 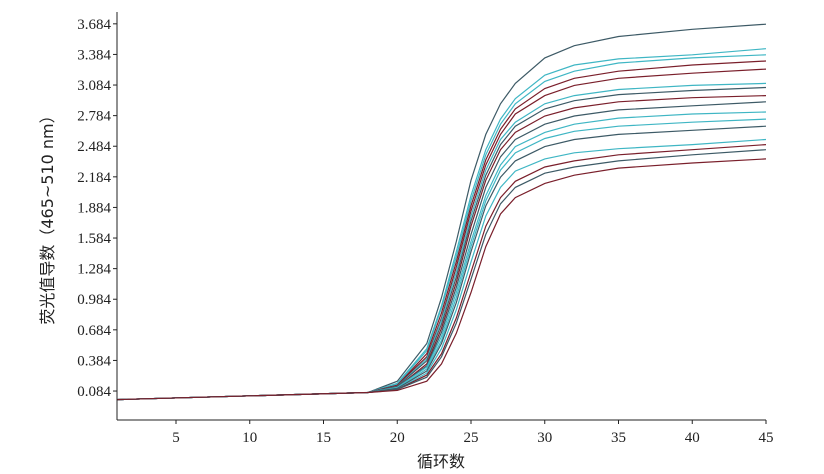 What do you see at coordinates (47, 215) in the screenshot?
I see `y-axis-title: 荧光值导数（465~510 nm）` at bounding box center [47, 215].